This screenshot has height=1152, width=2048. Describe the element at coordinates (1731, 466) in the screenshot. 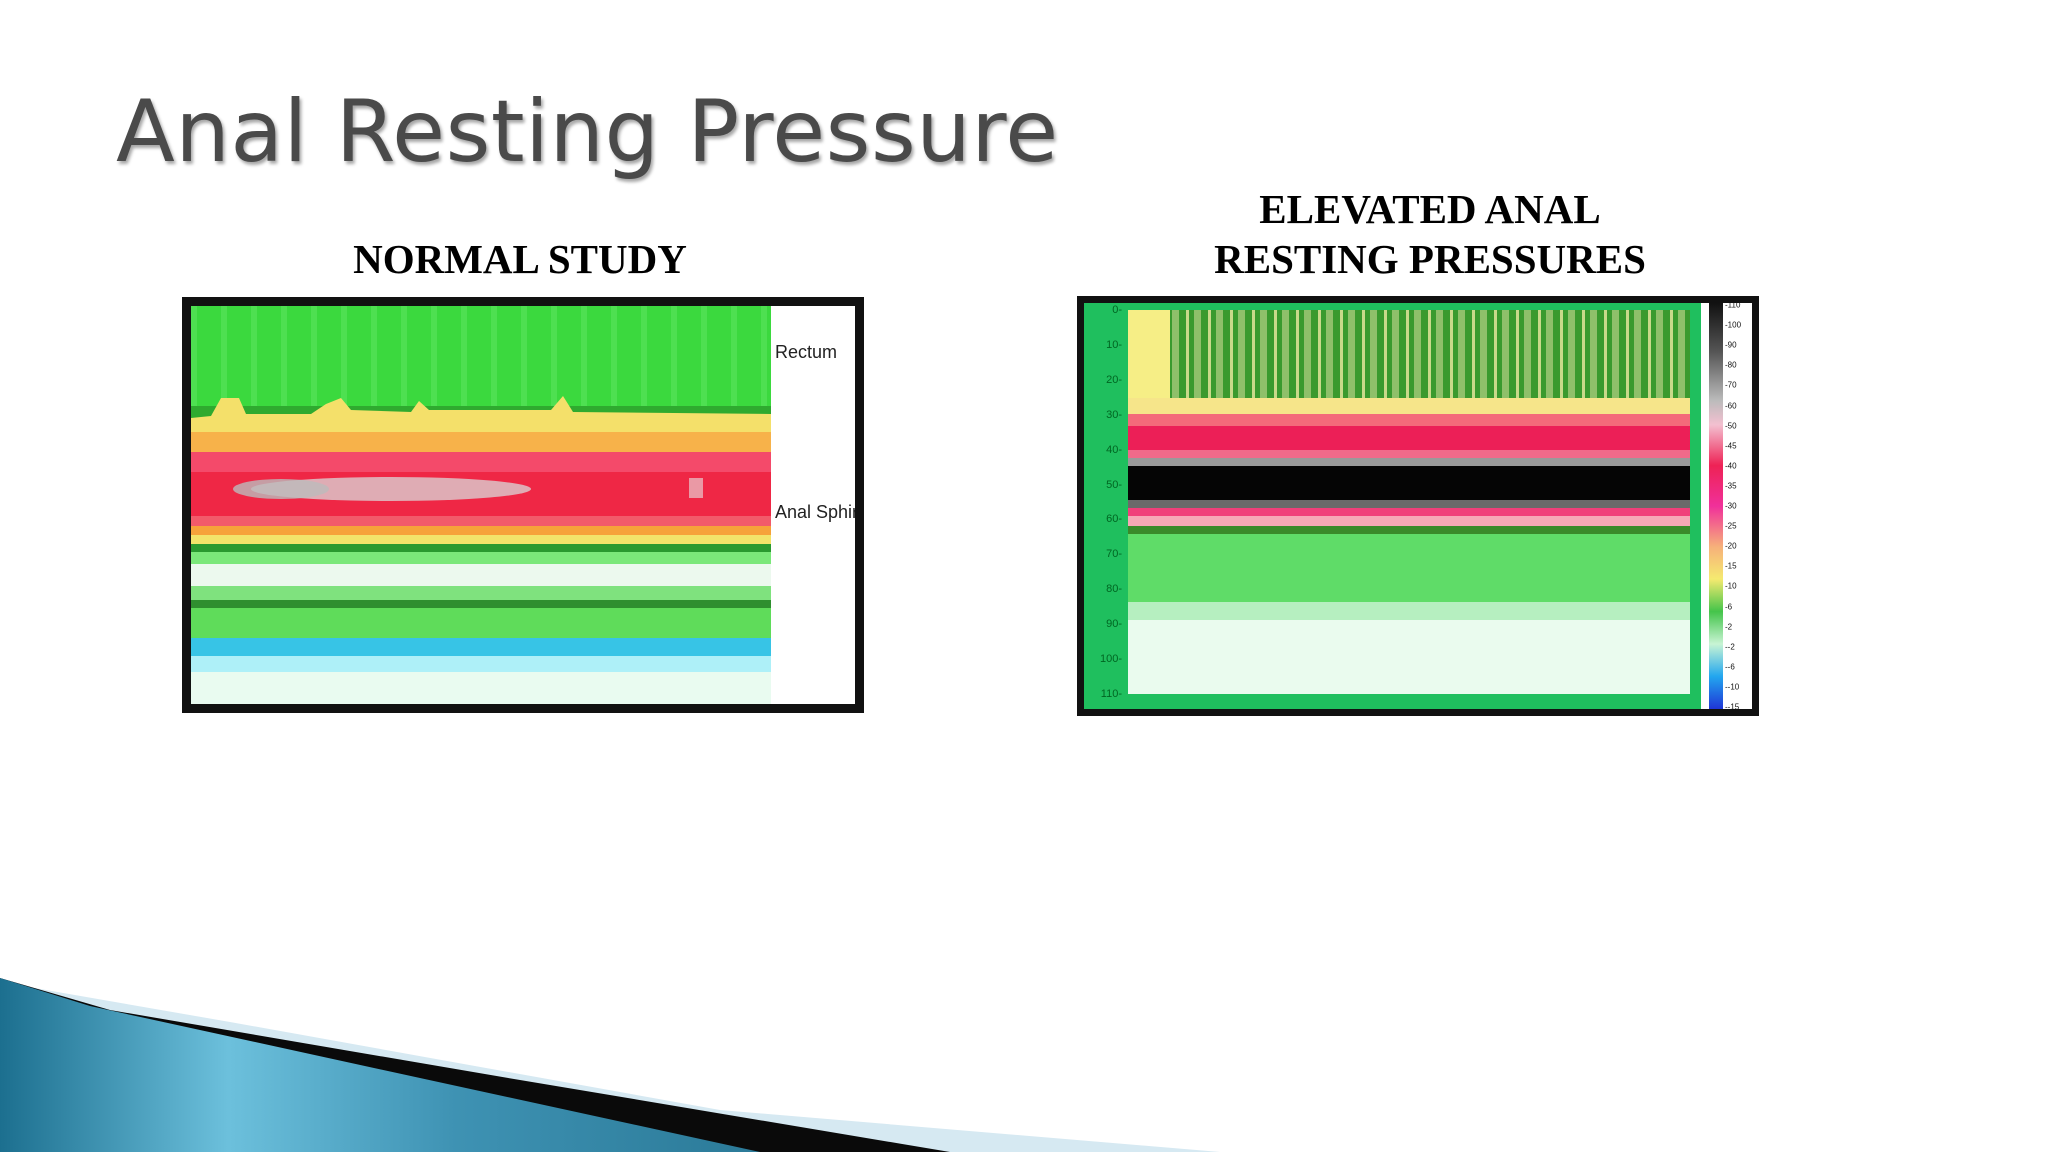

I see `color-scale-tick: -40` at that location.